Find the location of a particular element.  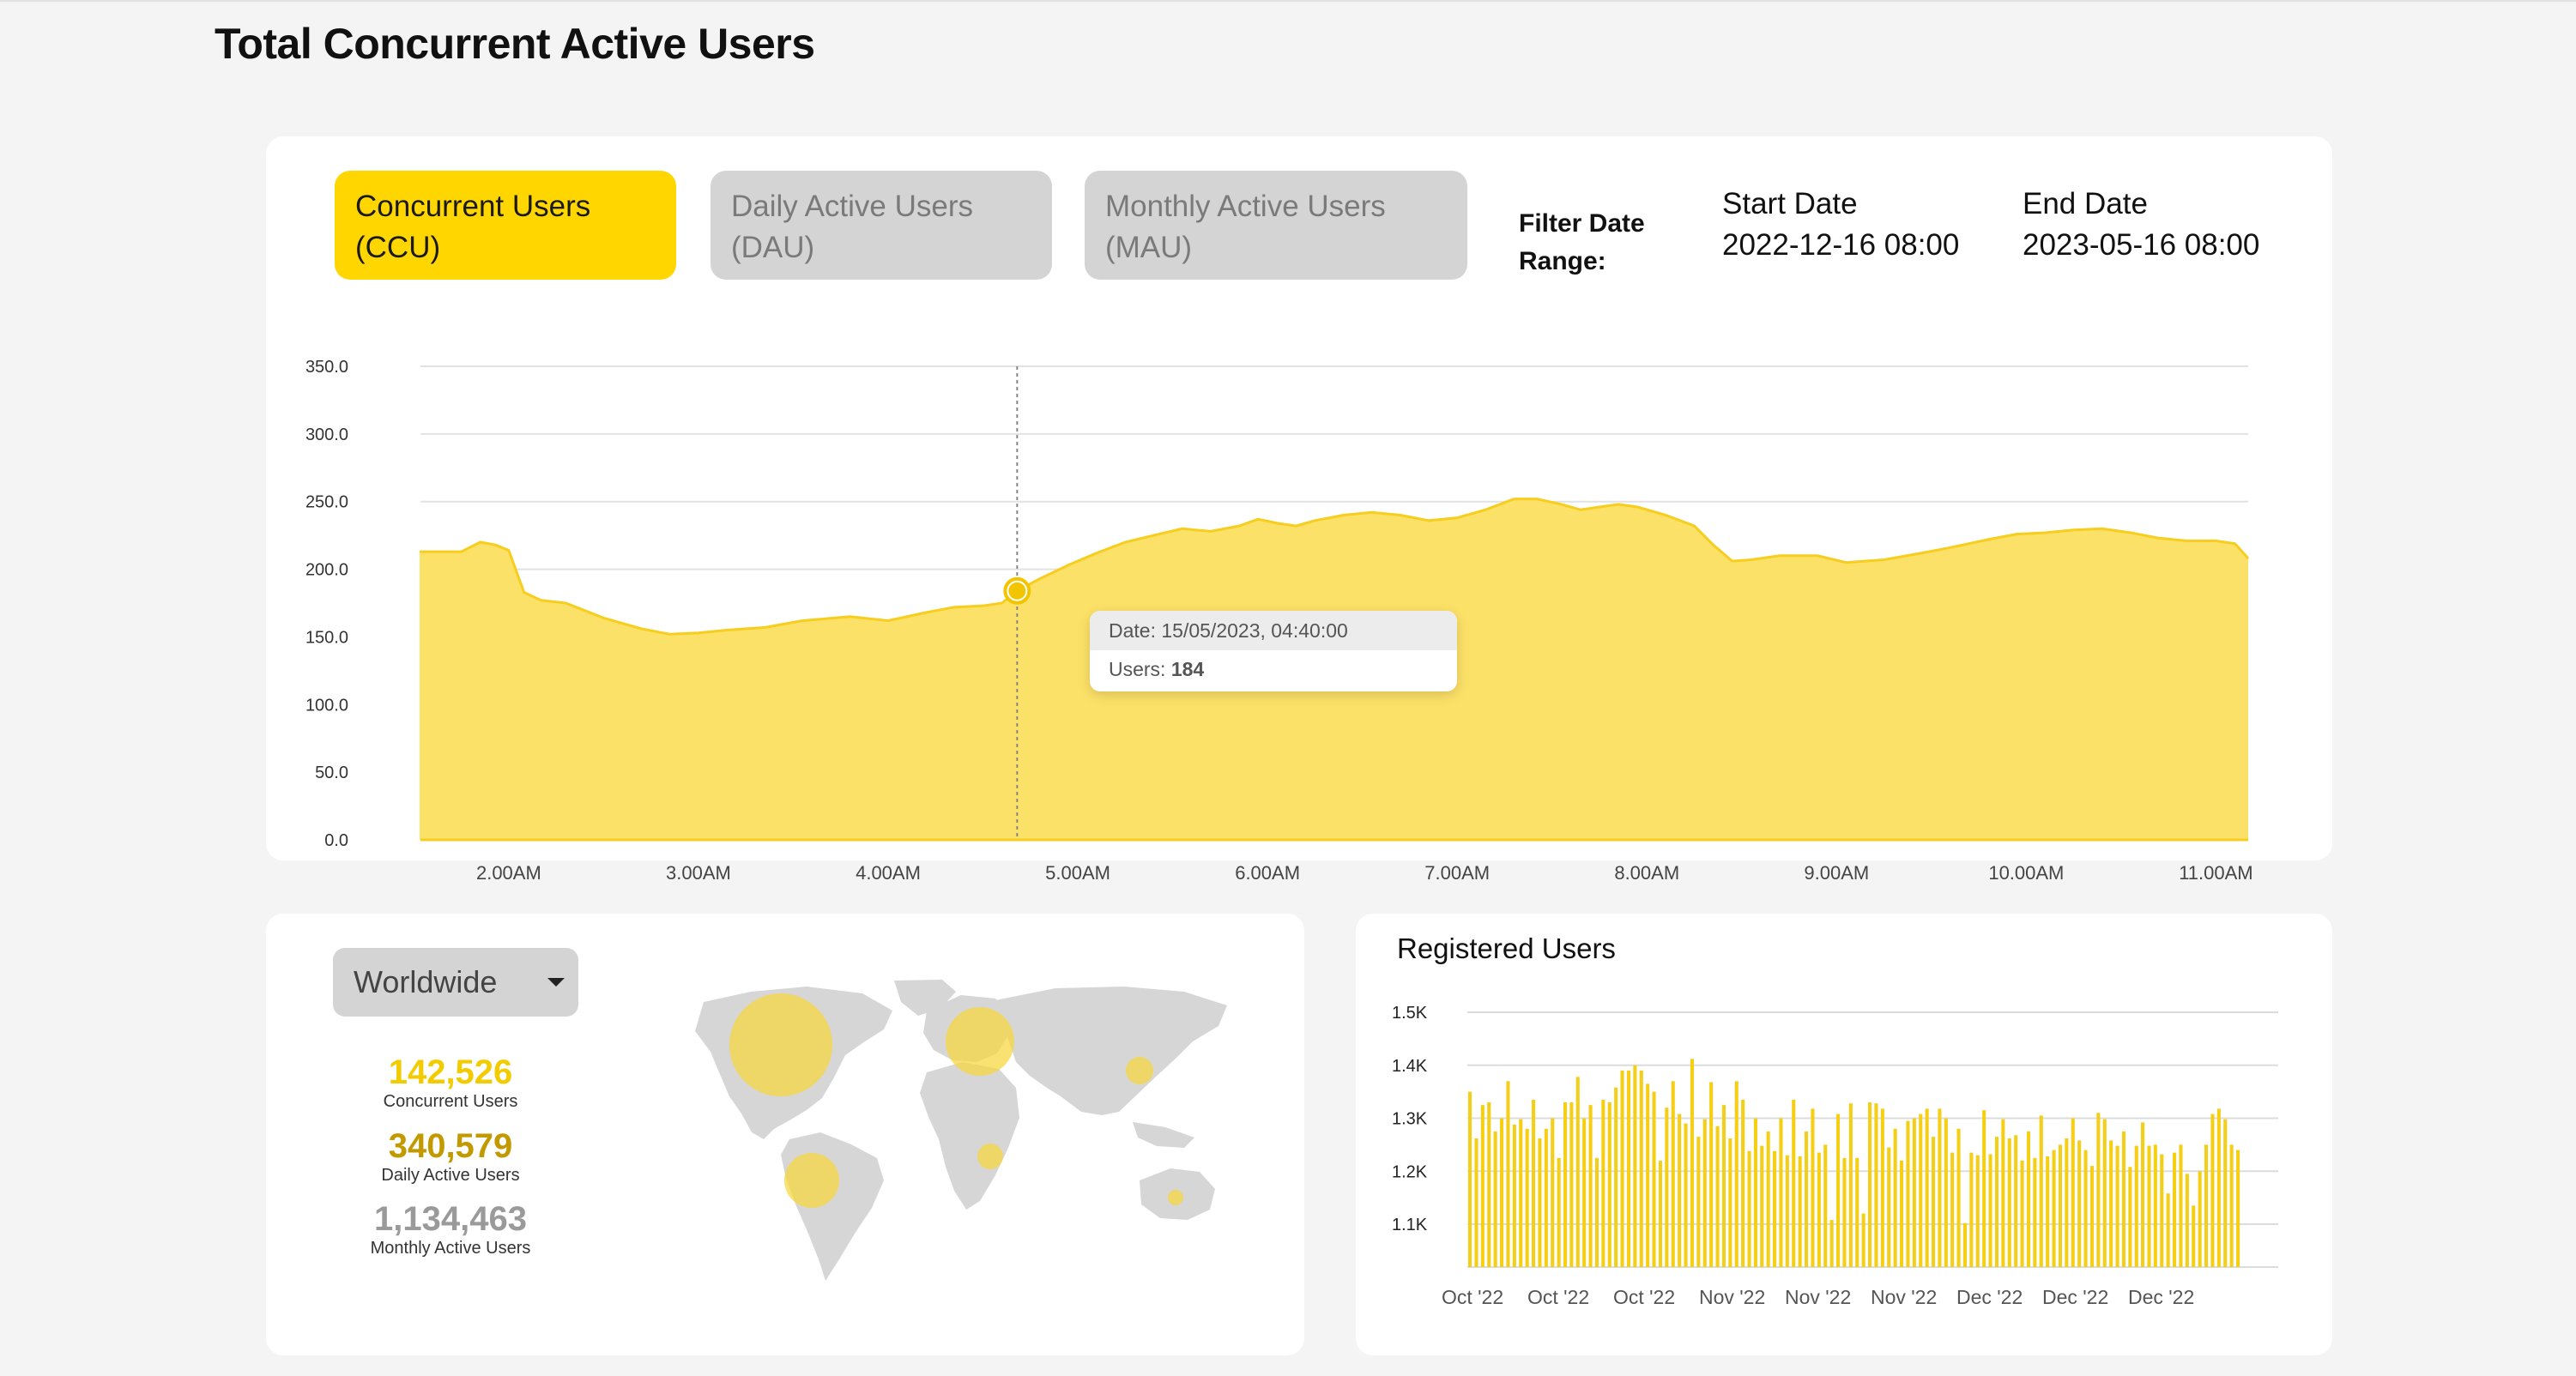

tab-daily-active-users: Daily Active Users (DAU) is located at coordinates (881, 225).